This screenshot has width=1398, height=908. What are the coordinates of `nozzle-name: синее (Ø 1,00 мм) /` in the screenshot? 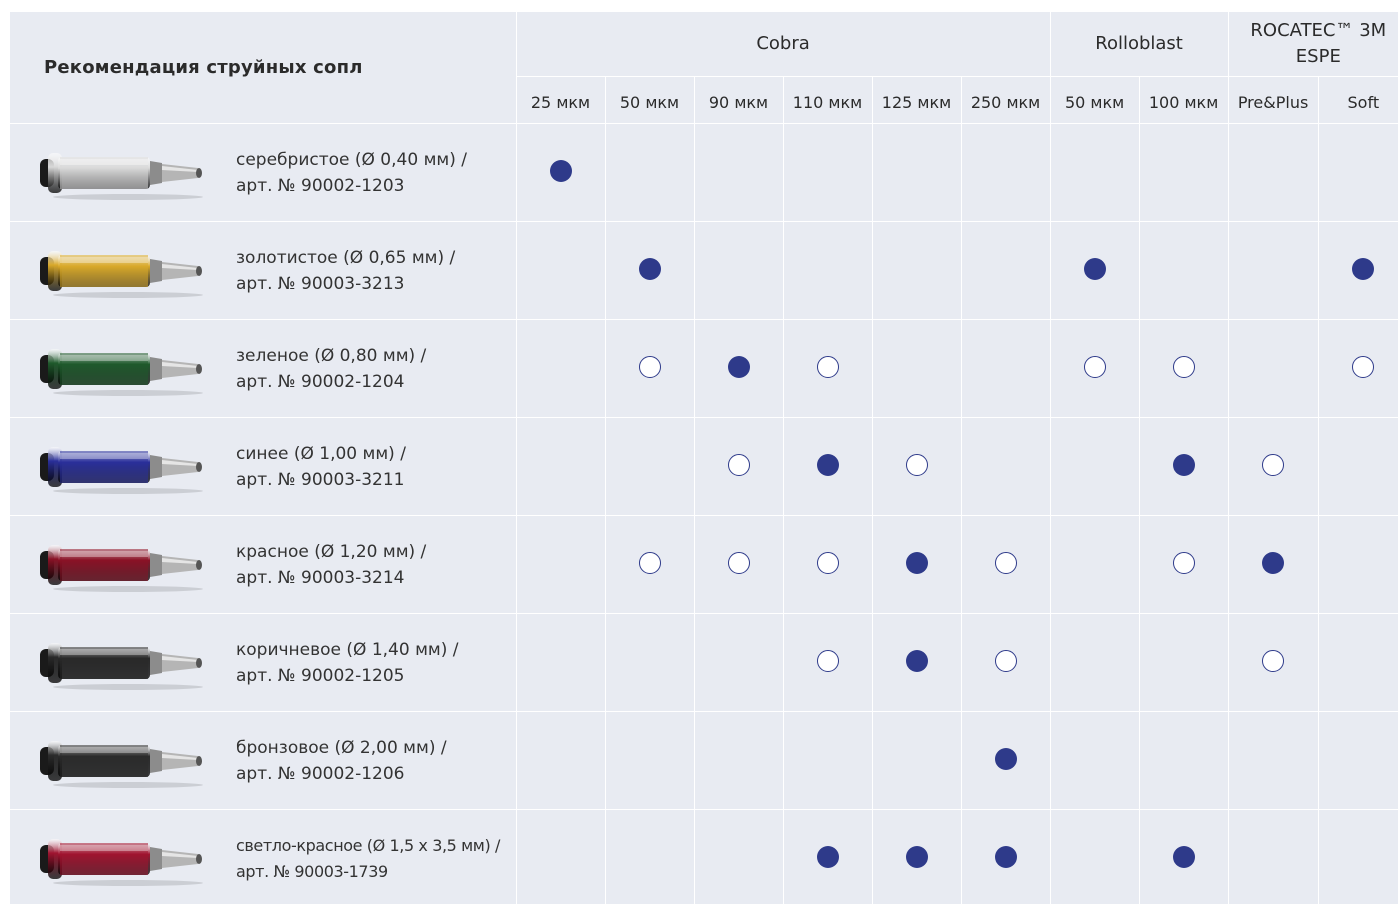 It's located at (321, 453).